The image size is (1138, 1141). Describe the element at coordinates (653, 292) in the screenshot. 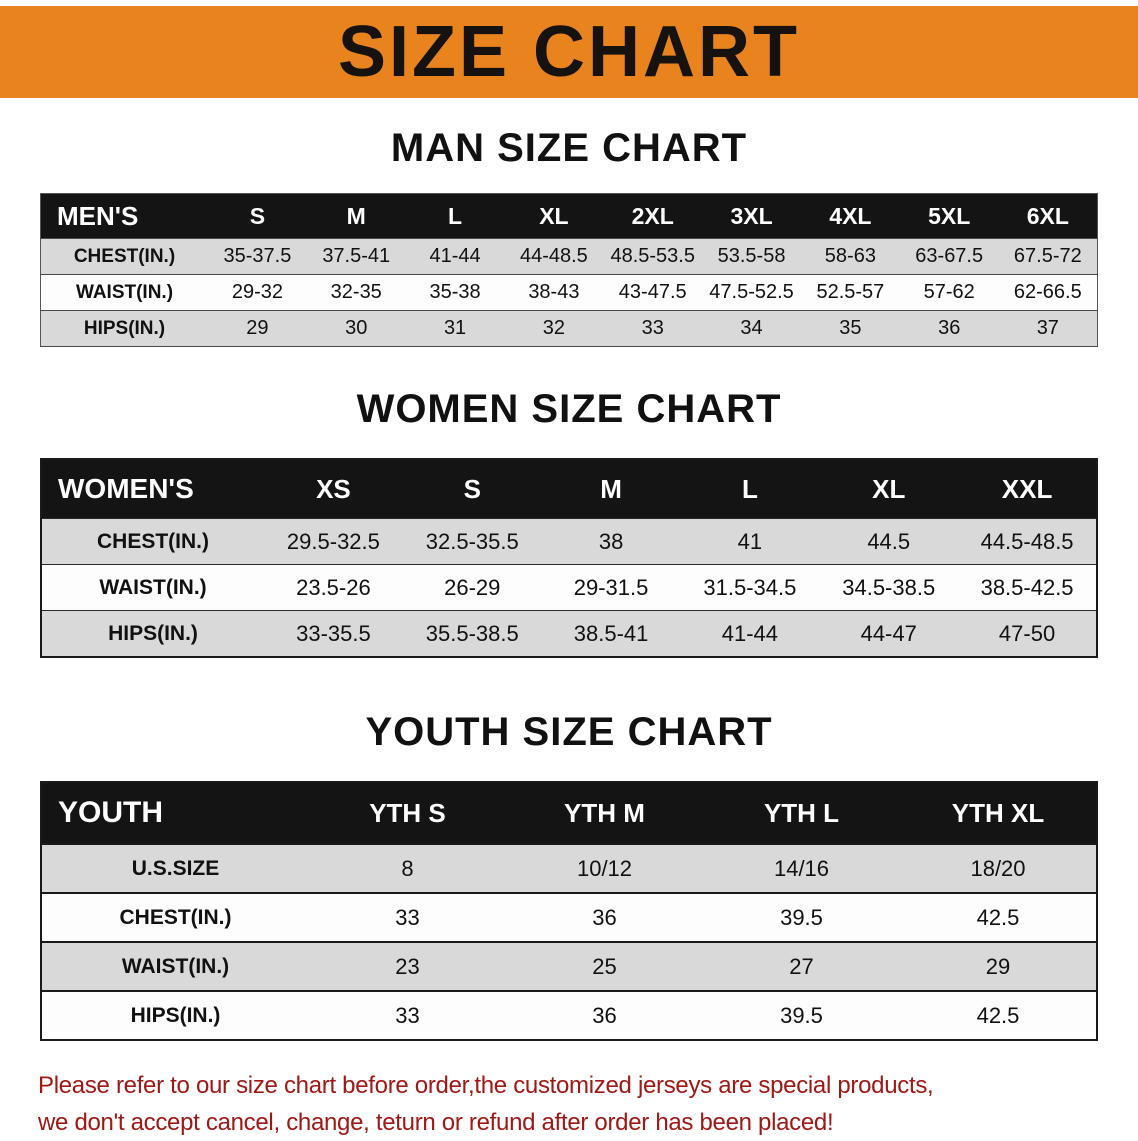

I see `size-value-cell: 43-47.5` at that location.